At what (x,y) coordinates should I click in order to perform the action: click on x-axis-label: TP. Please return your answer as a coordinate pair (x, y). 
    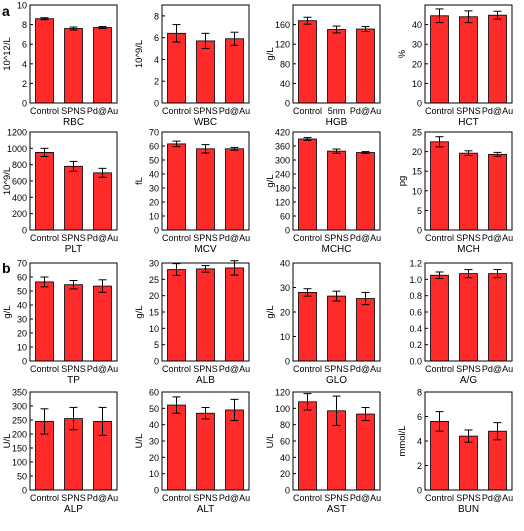
    Looking at the image, I should click on (73, 380).